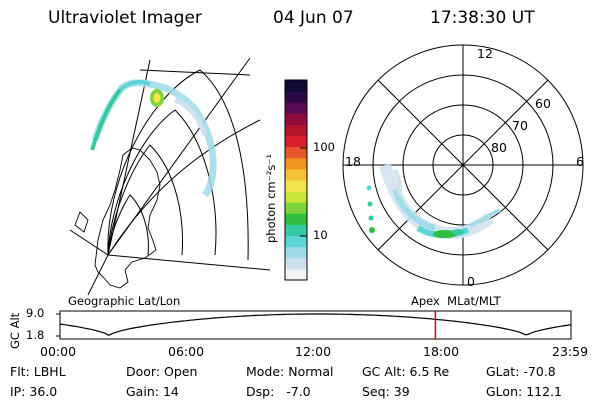  I want to click on status-glat: GLat: -70.8, so click(521, 371).